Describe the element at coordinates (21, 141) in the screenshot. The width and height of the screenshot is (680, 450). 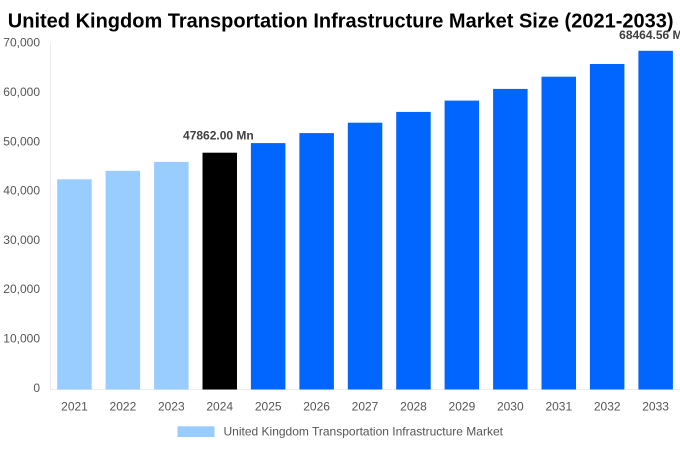
I see `svg-text: 50,000` at that location.